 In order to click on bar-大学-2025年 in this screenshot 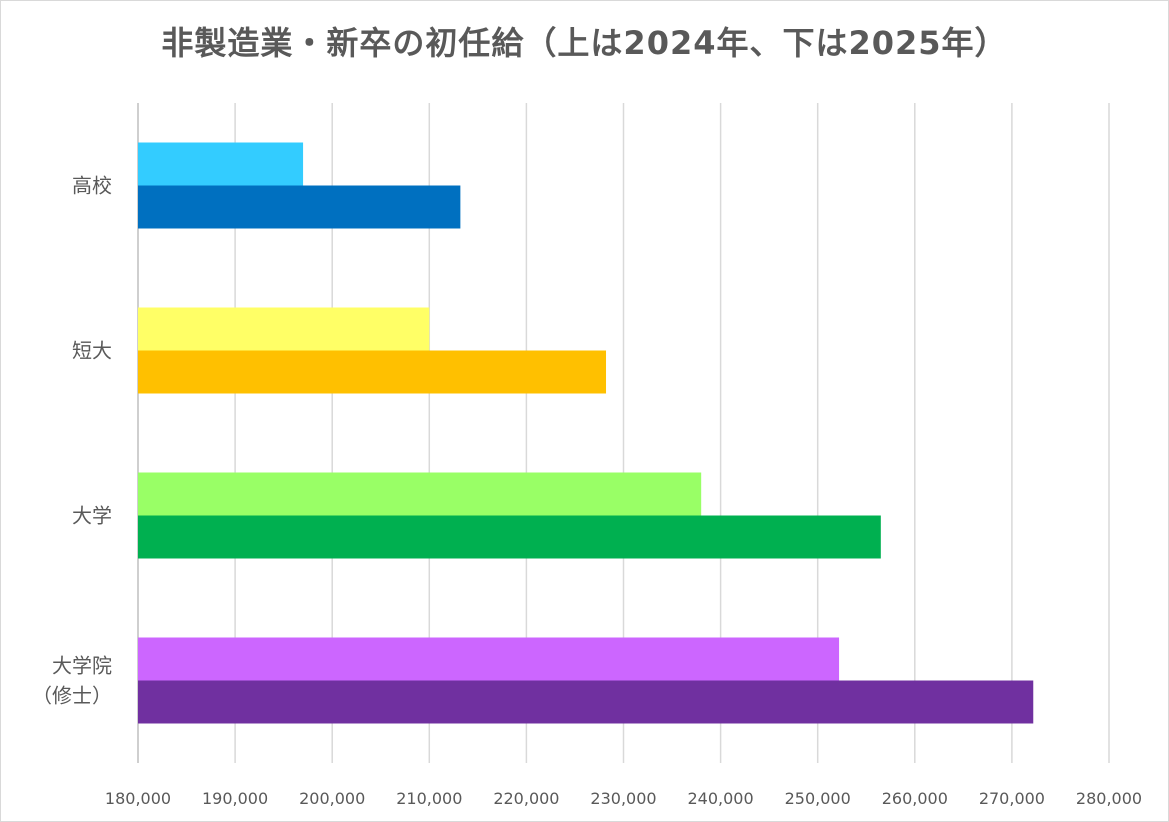, I will do `click(509, 537)`.